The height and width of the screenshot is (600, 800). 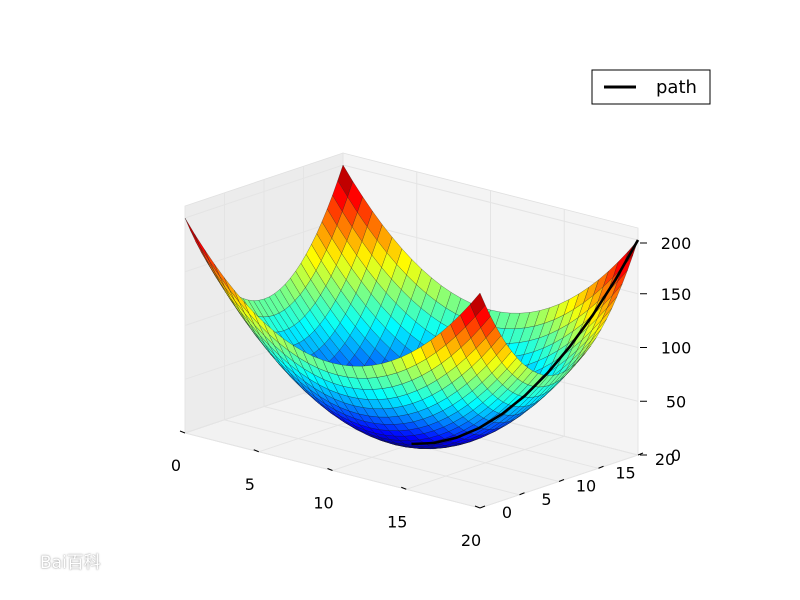 What do you see at coordinates (676, 243) in the screenshot?
I see `z-tick-label: 200` at bounding box center [676, 243].